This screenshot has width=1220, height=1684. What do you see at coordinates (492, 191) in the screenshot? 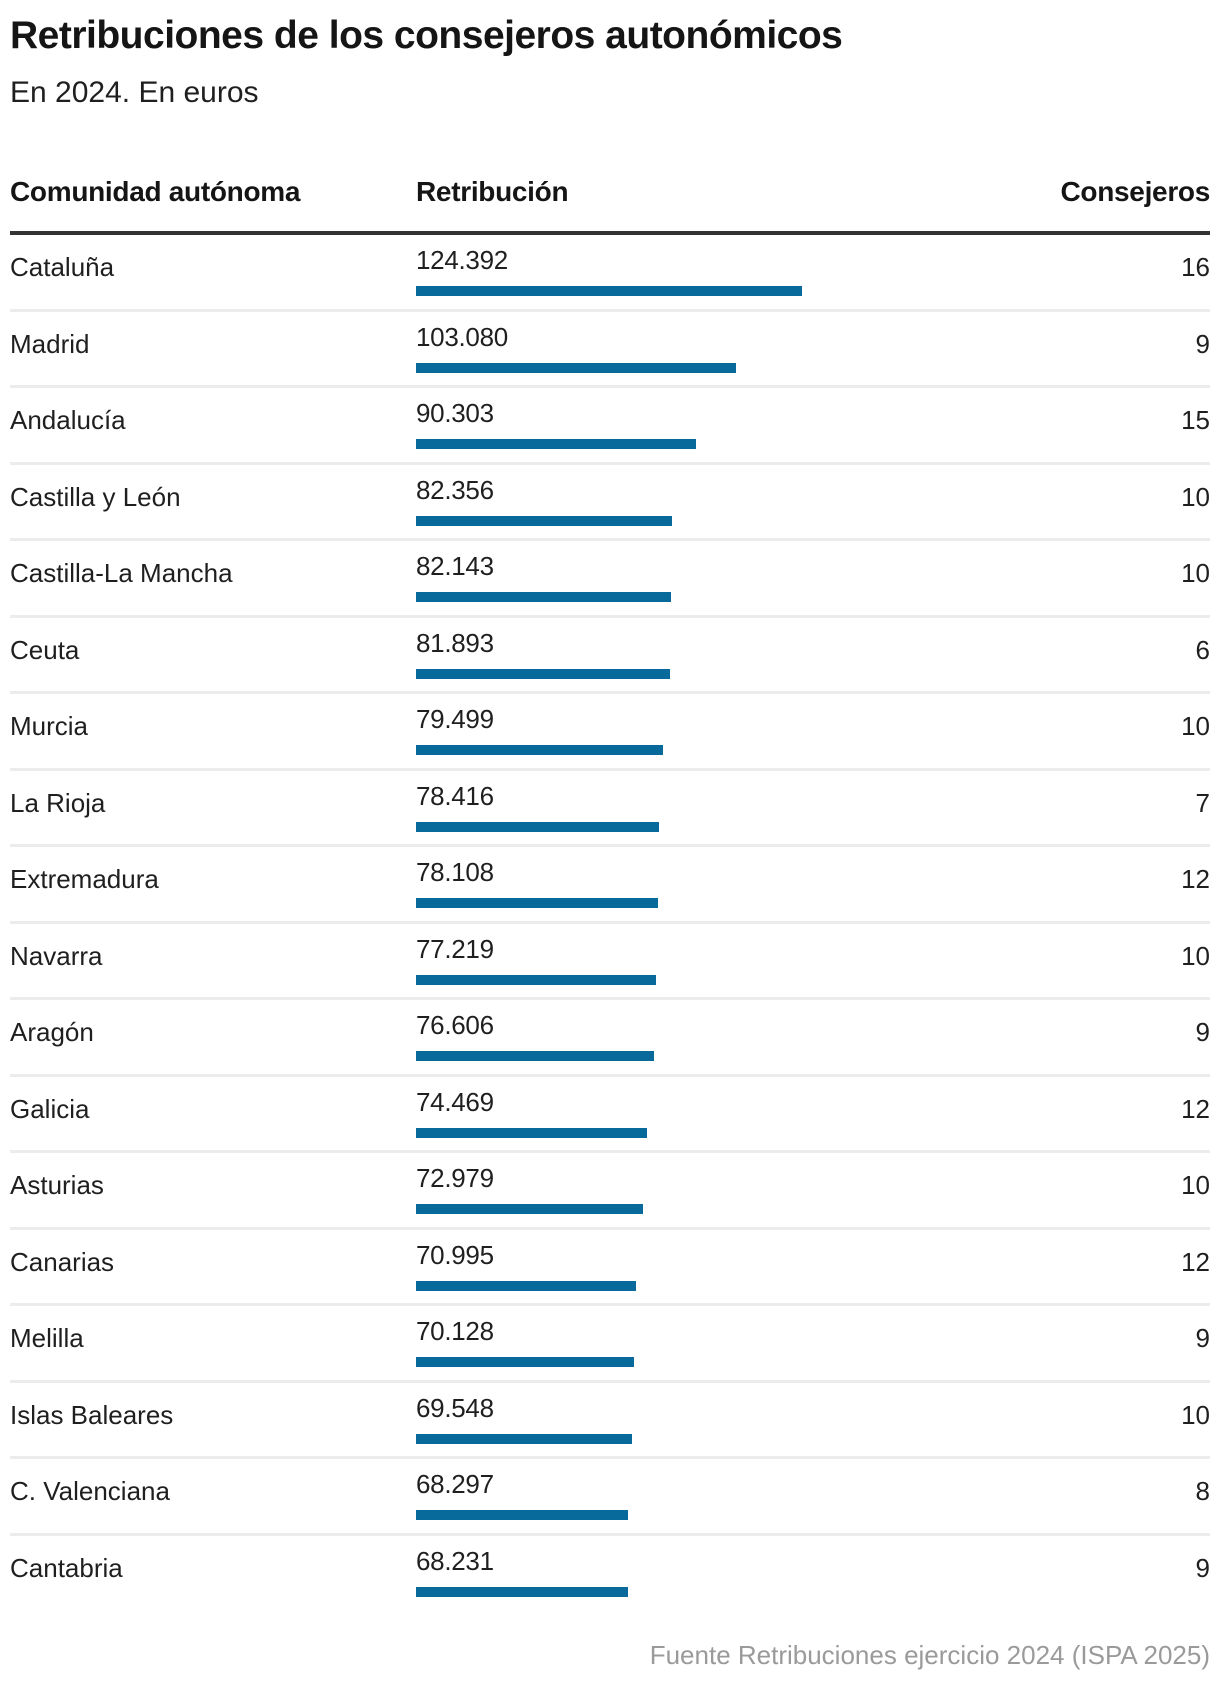
I see `column-header-retribucion: Retribución` at bounding box center [492, 191].